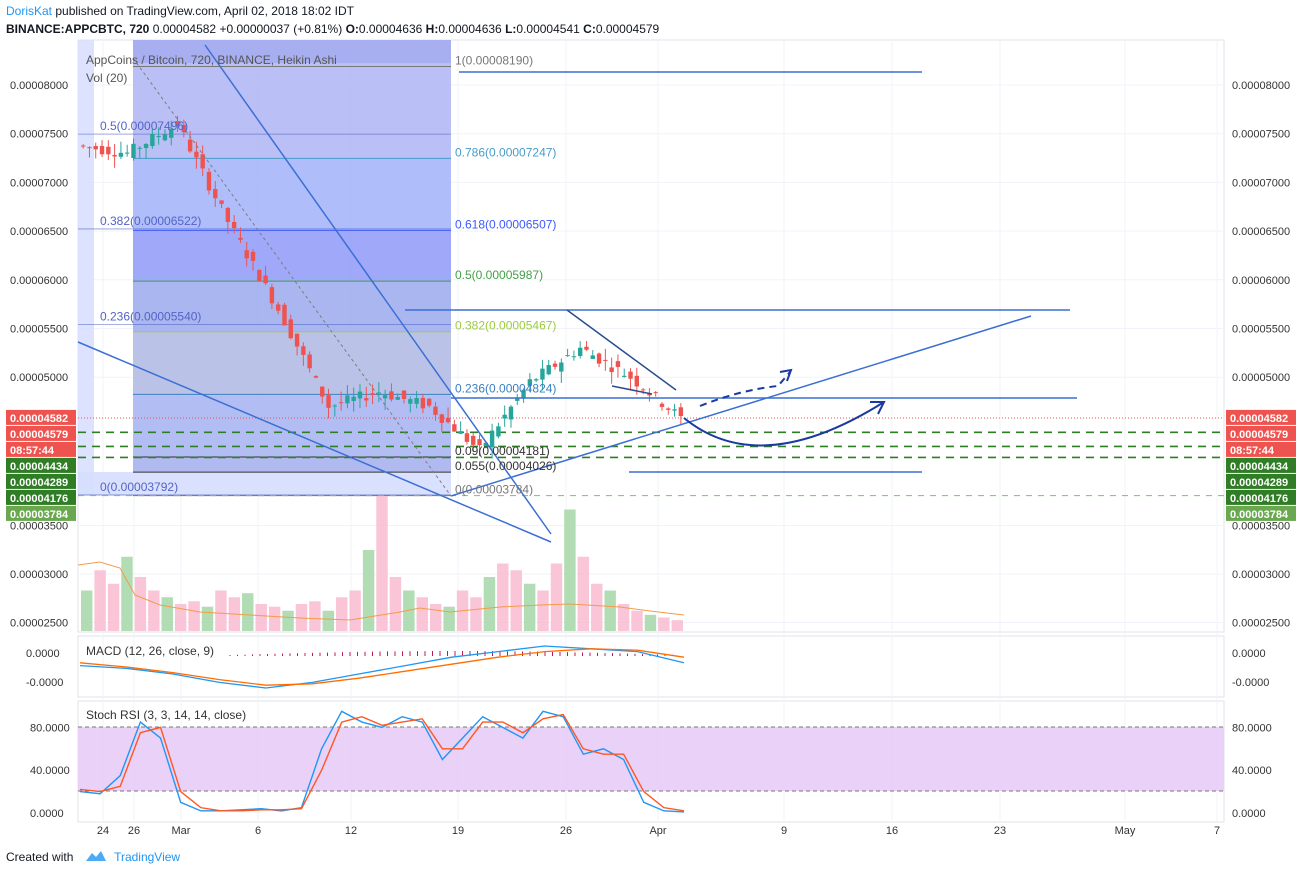 Image resolution: width=1301 pixels, height=877 pixels. I want to click on y-tick-label: 0.00003500, so click(1261, 527).